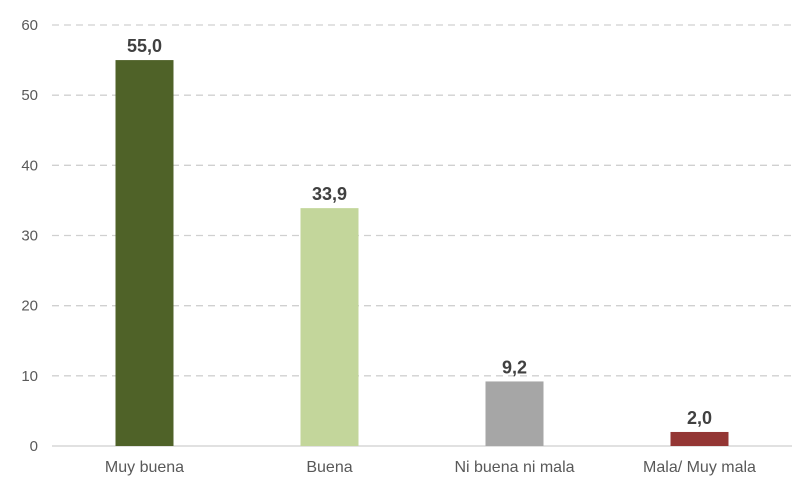 The width and height of the screenshot is (795, 479). I want to click on category-label: Ni buena ni mala, so click(514, 467).